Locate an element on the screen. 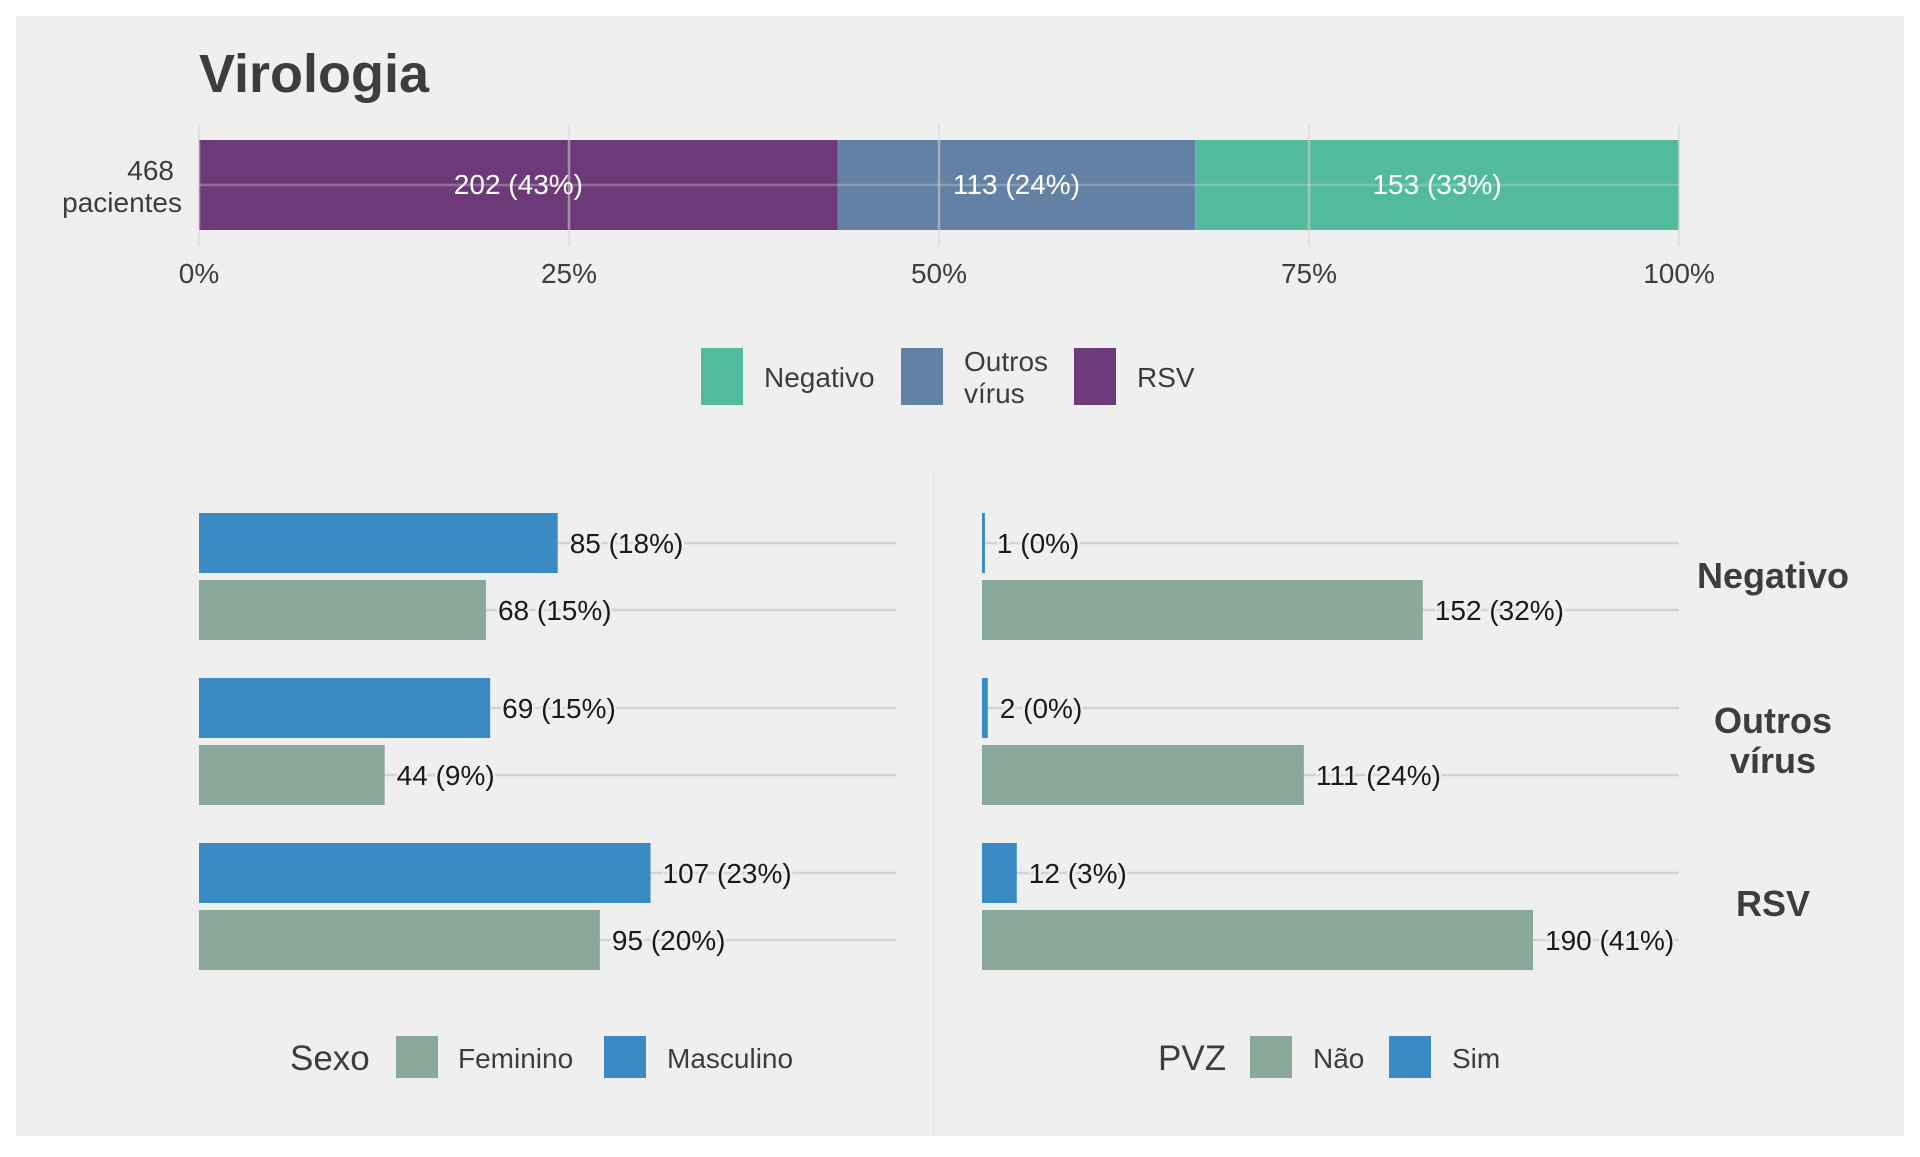 This screenshot has width=1920, height=1157. legend-key-sim is located at coordinates (1410, 1057).